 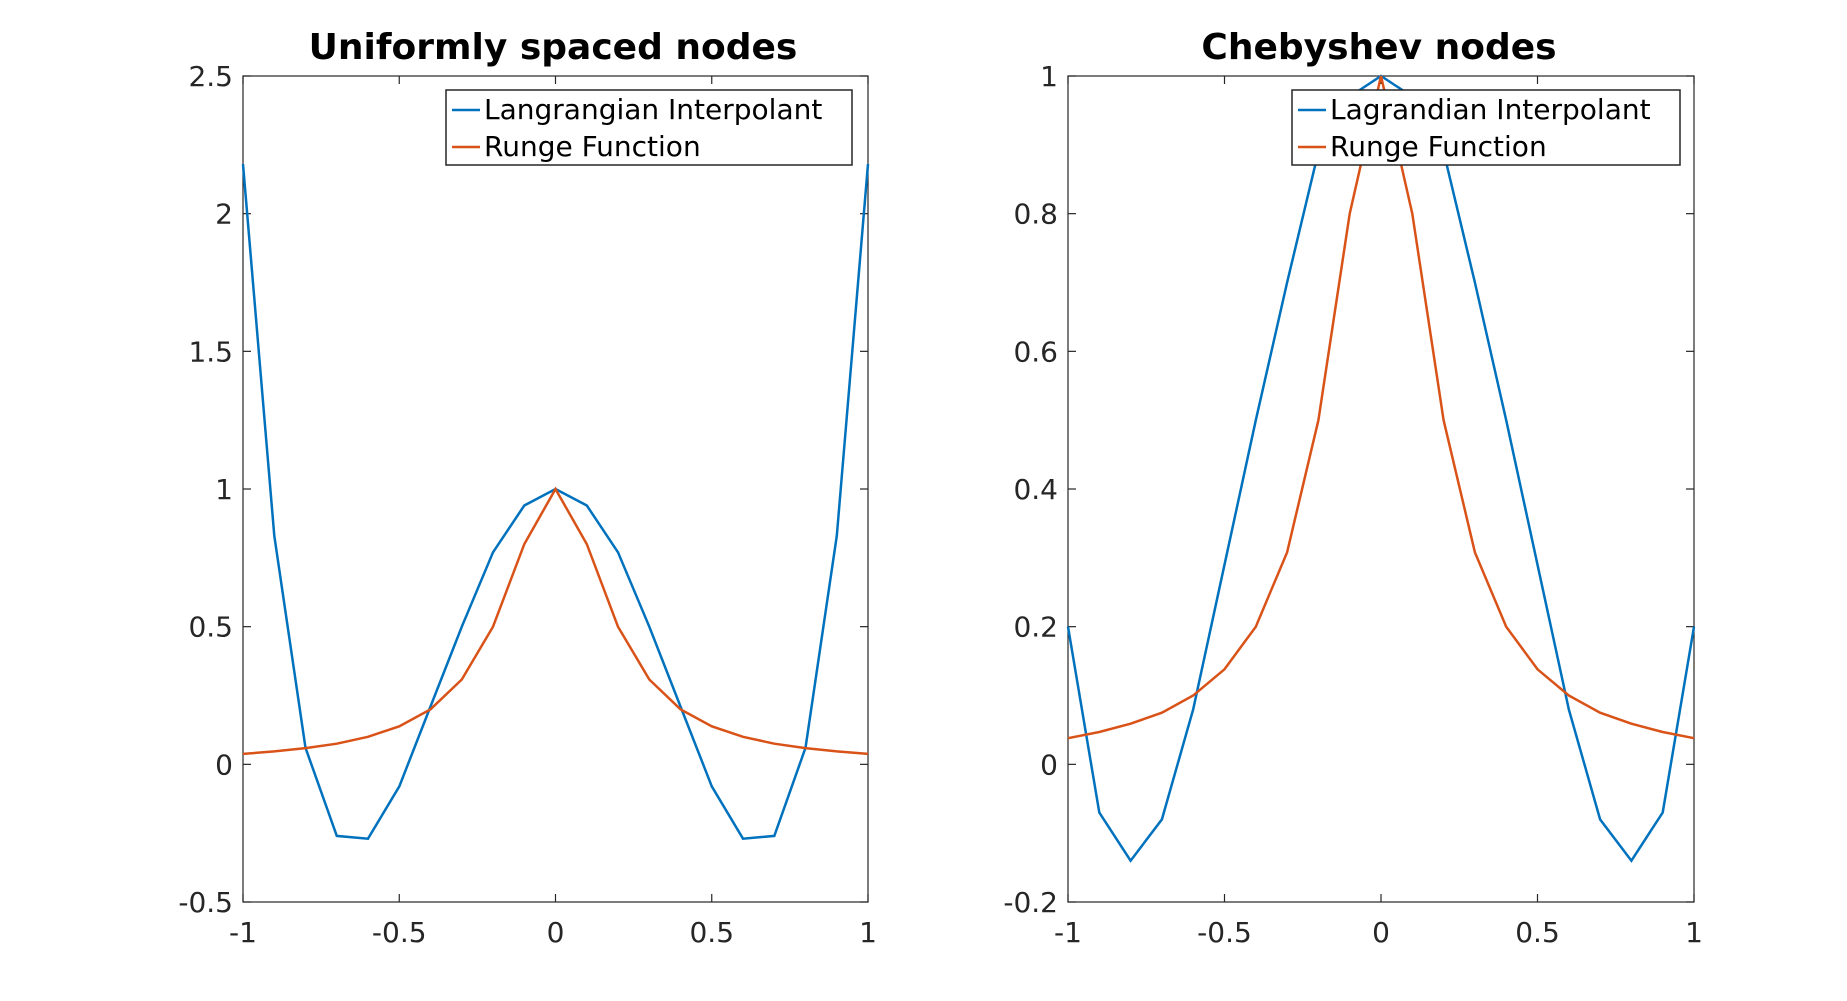 What do you see at coordinates (210, 76) in the screenshot?
I see `y-tick-label: 2.5` at bounding box center [210, 76].